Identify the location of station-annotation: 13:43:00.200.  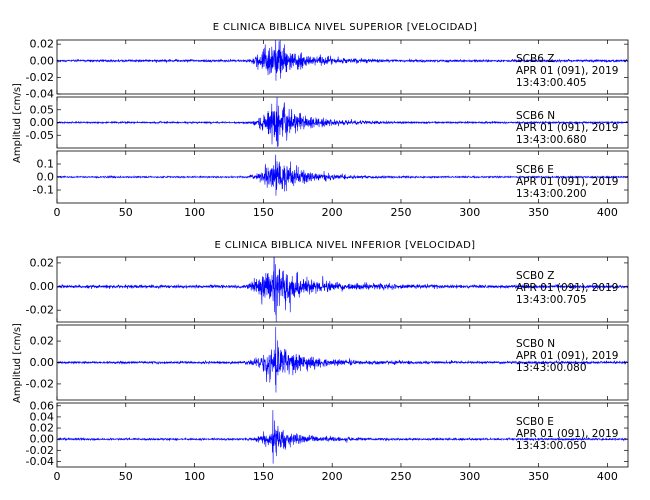
(551, 194).